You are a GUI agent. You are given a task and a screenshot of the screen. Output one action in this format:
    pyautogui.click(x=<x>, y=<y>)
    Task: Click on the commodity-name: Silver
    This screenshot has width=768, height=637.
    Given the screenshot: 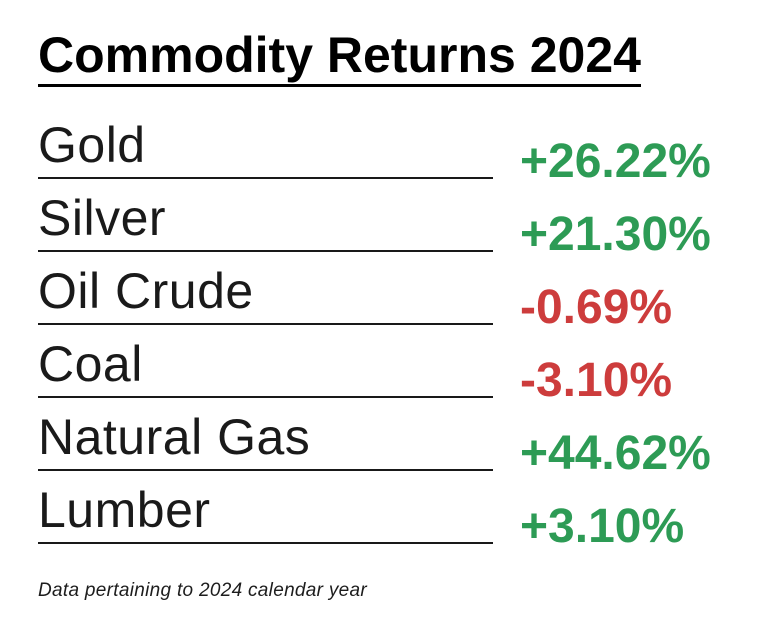 What is the action you would take?
    pyautogui.click(x=102, y=218)
    